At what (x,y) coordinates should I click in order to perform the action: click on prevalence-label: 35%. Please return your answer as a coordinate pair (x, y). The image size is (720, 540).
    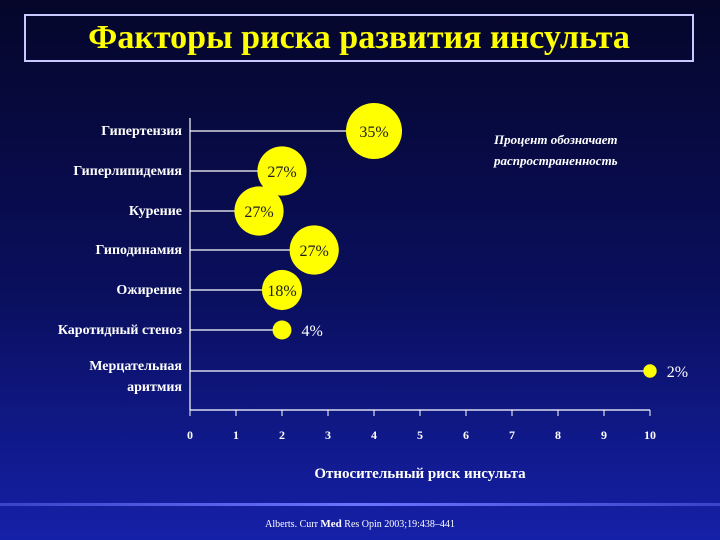
    Looking at the image, I should click on (373, 132).